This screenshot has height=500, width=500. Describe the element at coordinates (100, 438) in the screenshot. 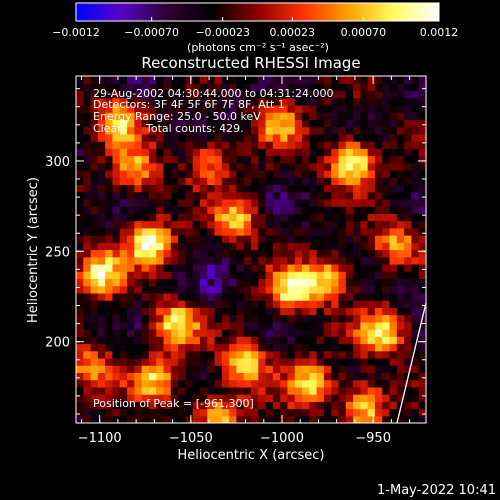

I see `x-tick-label: −1100` at that location.